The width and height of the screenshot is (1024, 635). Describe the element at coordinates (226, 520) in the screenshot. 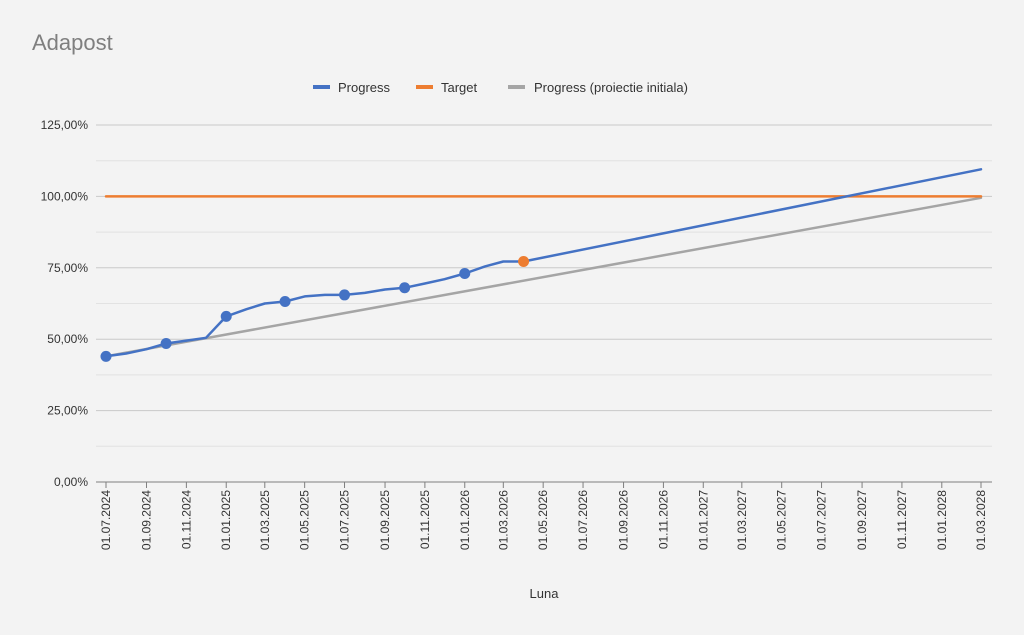

I see `x-tick-label: 01.01.2025` at that location.